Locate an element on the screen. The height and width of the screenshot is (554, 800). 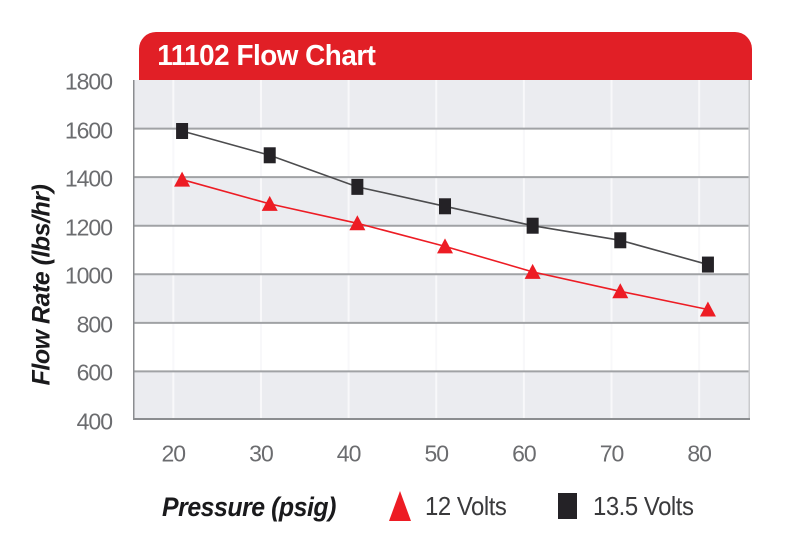
y-tick-label: 1800 is located at coordinates (88, 81).